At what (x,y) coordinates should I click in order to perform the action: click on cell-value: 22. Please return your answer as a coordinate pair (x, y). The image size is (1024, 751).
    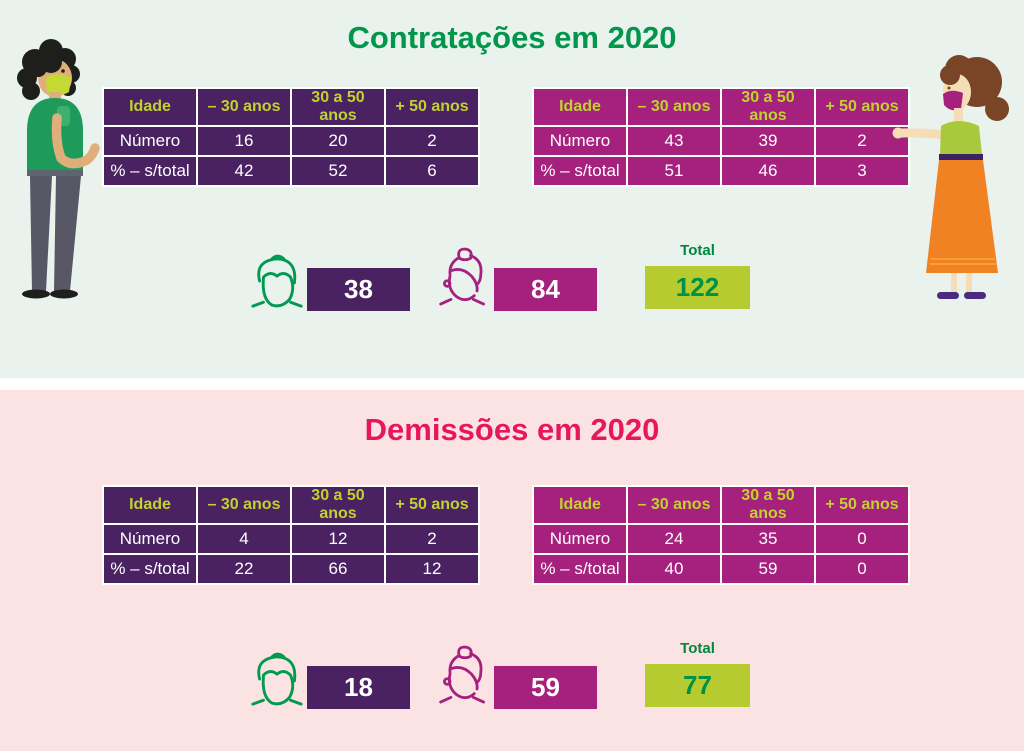
    Looking at the image, I should click on (244, 569).